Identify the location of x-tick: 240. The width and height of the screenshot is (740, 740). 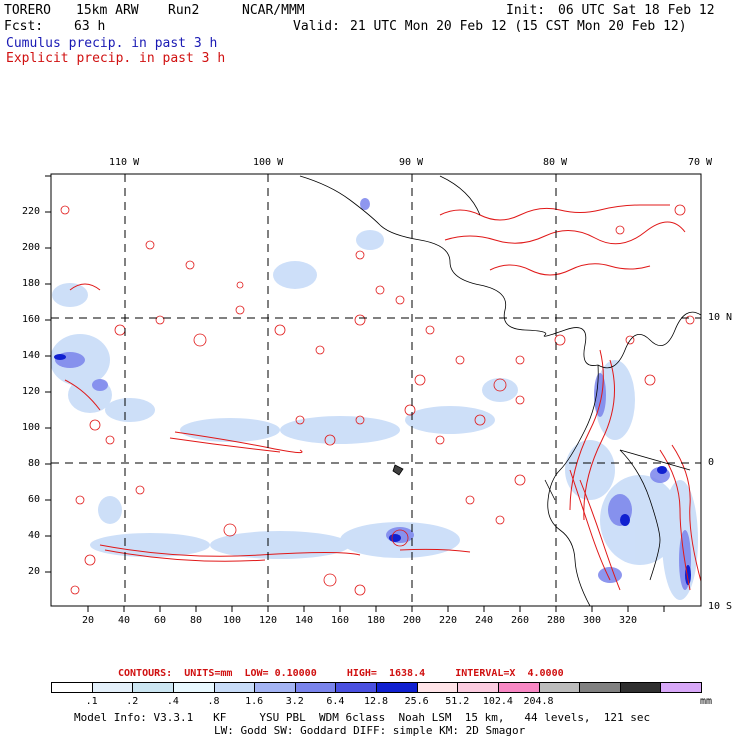
(484, 620).